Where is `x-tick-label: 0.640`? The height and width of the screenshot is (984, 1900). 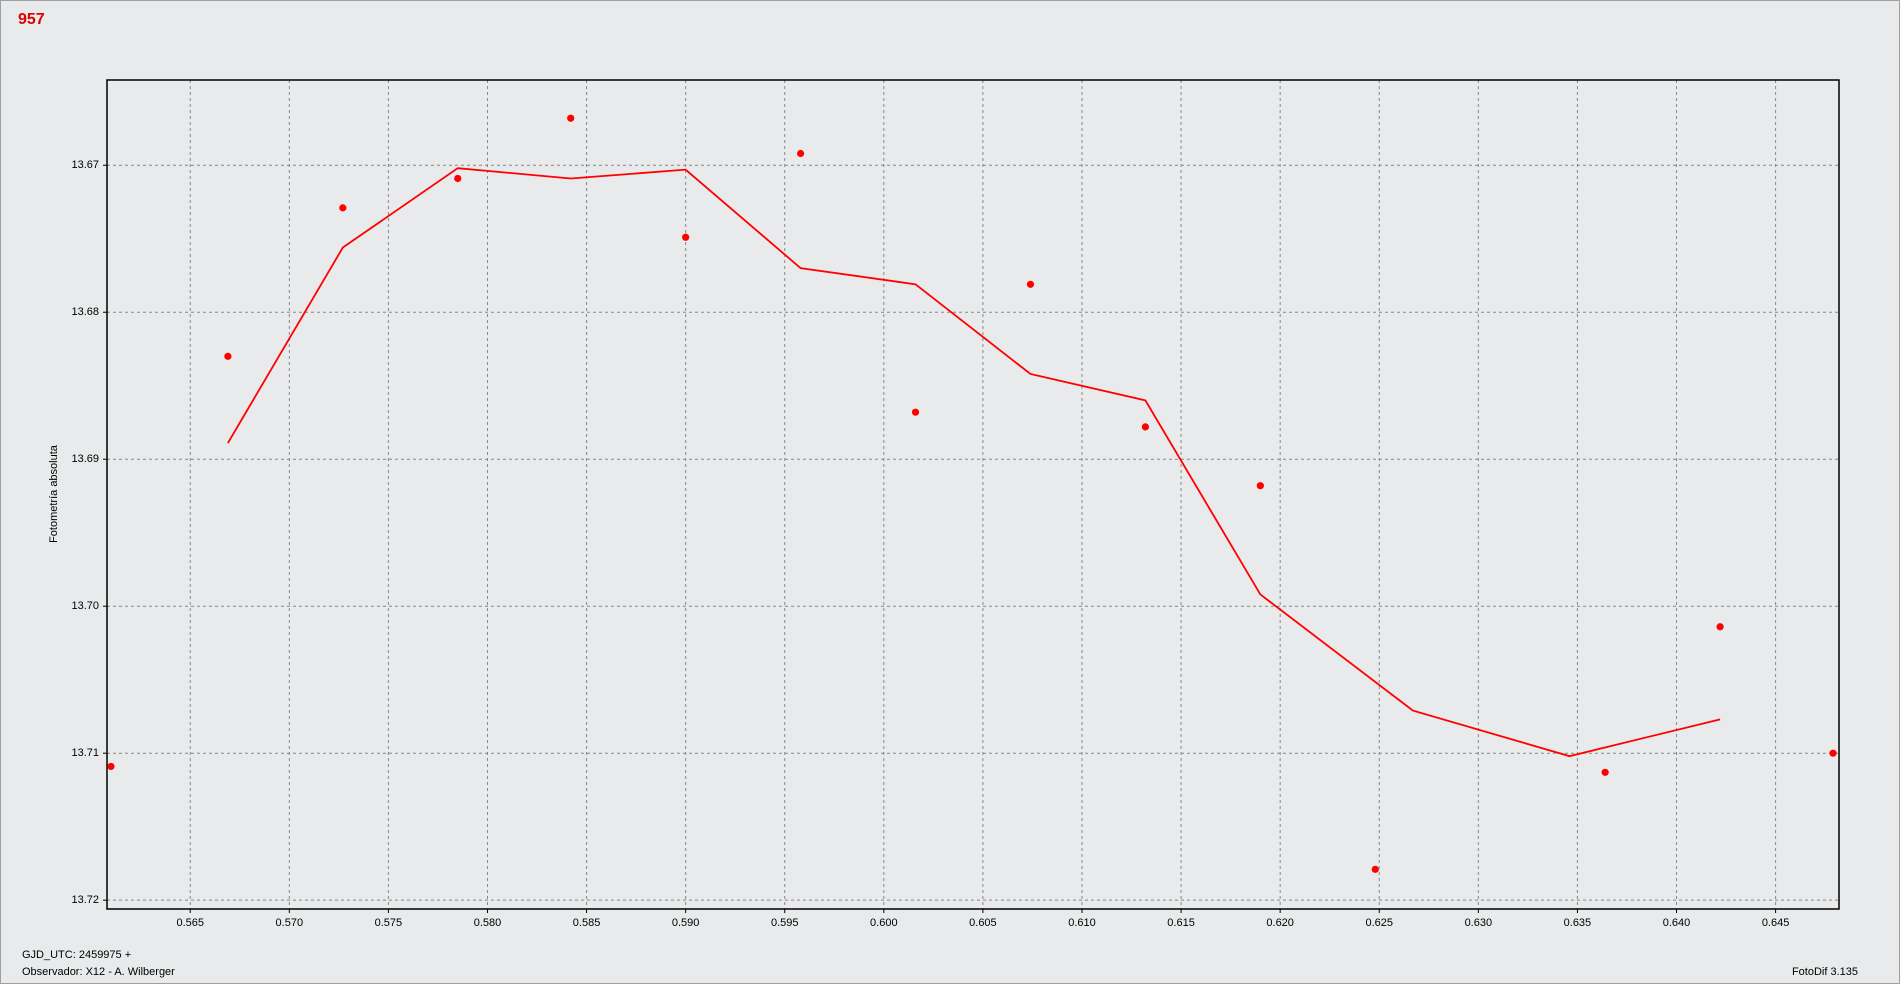
x-tick-label: 0.640 is located at coordinates (1677, 923).